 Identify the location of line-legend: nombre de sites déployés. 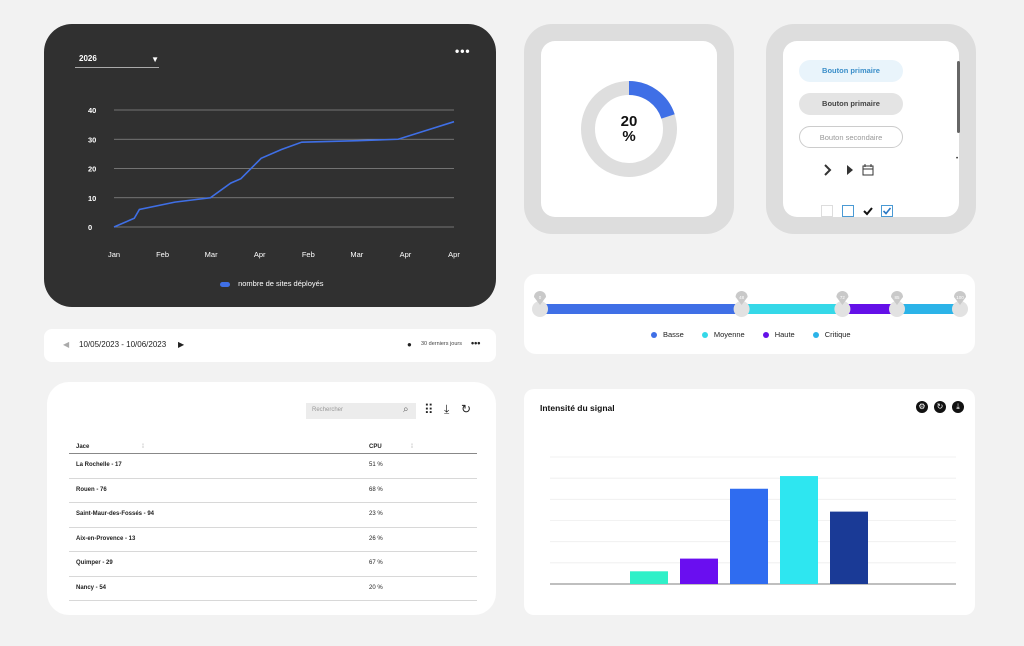
(272, 283).